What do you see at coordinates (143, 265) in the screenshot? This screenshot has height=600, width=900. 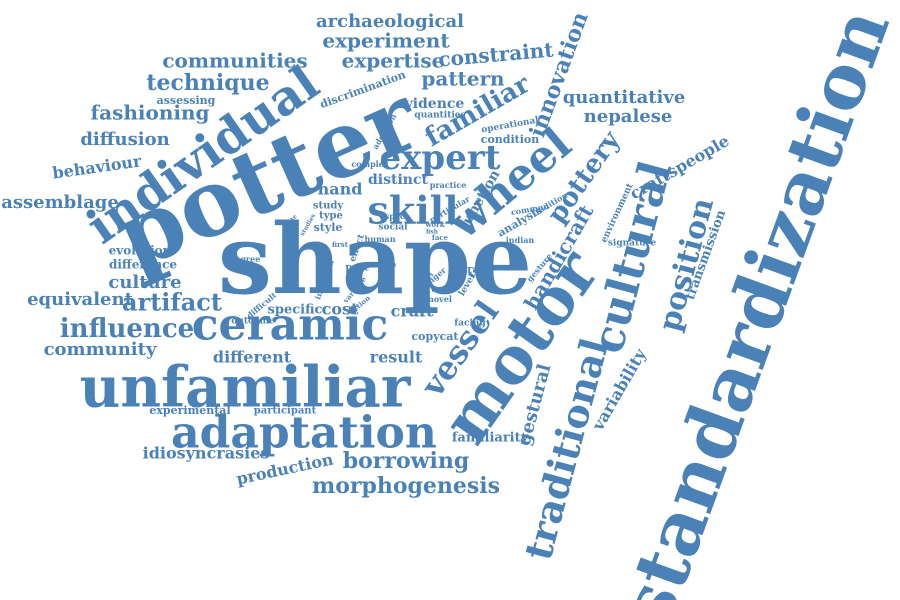 I see `cloud-word-difference: difference` at bounding box center [143, 265].